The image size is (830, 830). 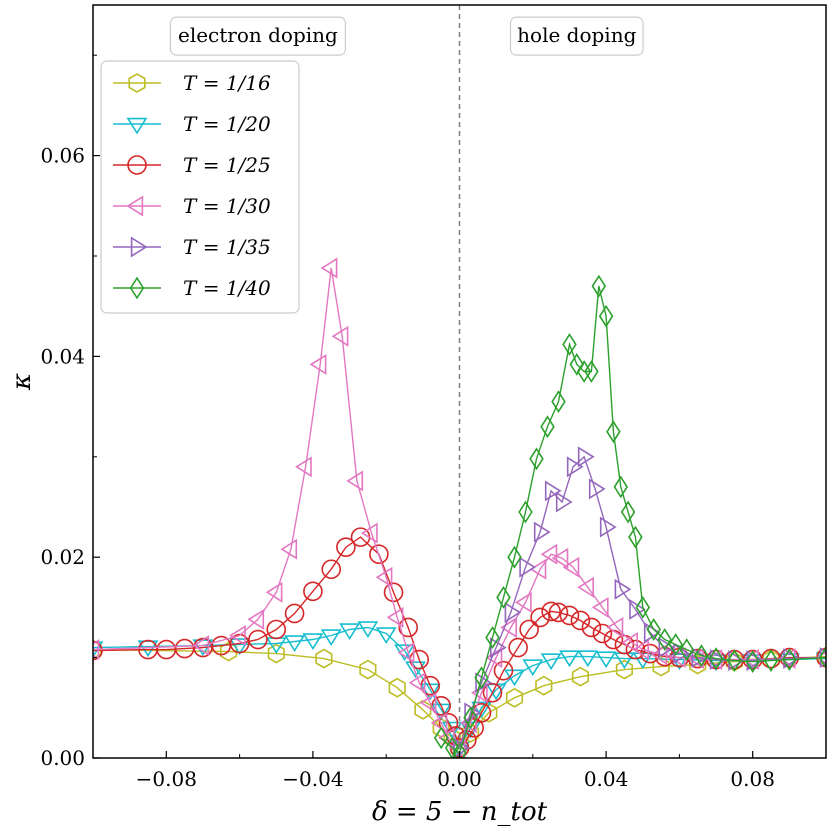 What do you see at coordinates (459, 779) in the screenshot?
I see `x-tick-label: 0.00` at bounding box center [459, 779].